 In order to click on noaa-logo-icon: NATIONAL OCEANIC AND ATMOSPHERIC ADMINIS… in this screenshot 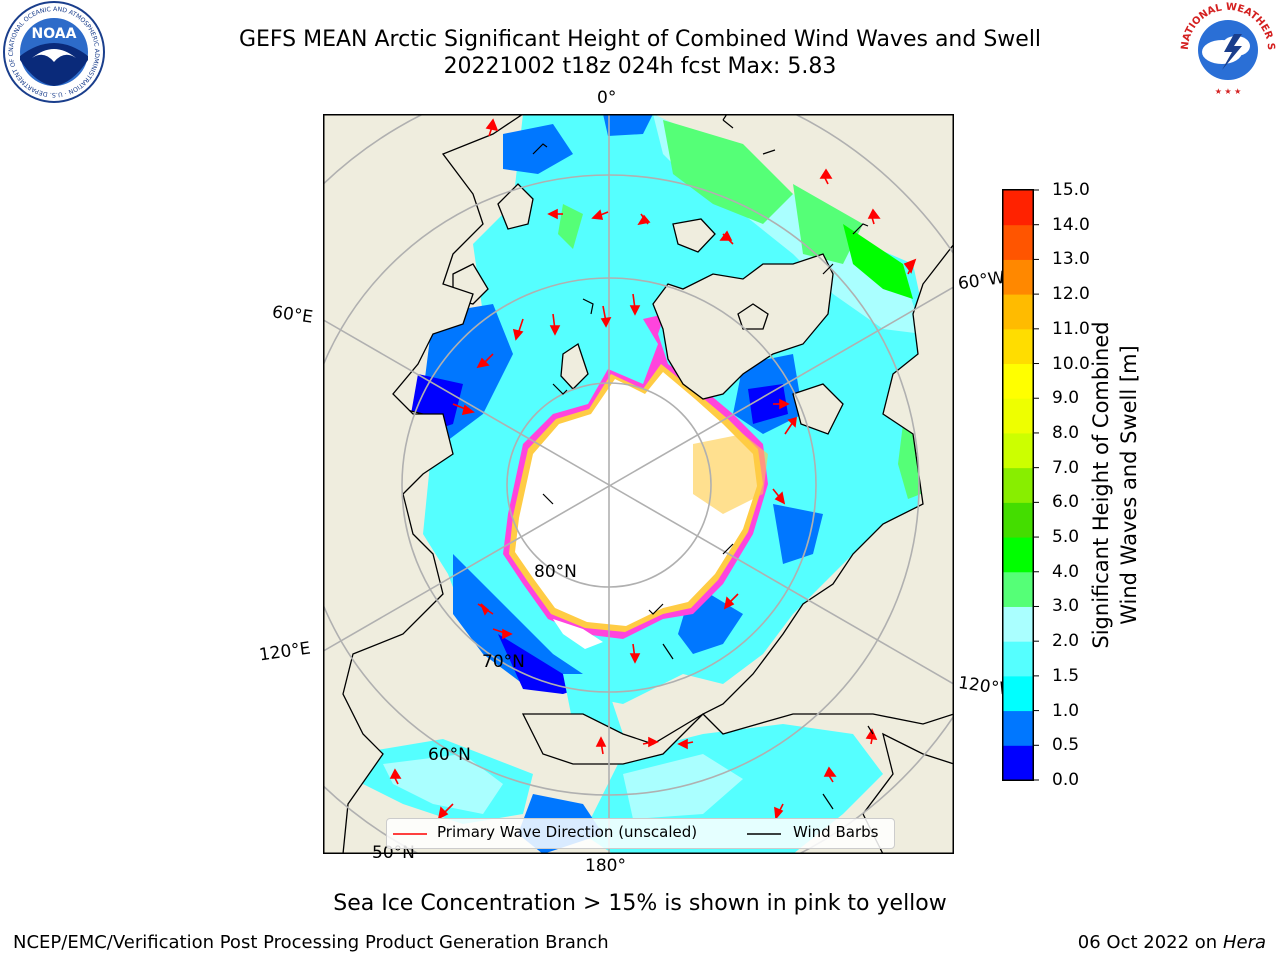, I will do `click(53, 51)`.